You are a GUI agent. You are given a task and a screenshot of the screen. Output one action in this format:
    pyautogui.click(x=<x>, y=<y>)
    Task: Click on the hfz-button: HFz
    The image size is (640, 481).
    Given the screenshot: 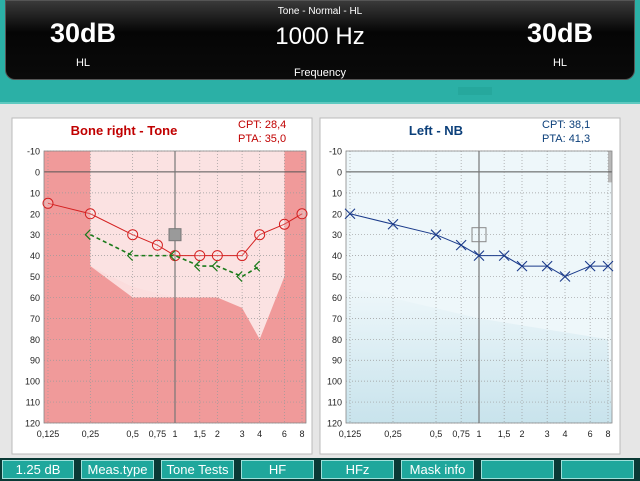 What is the action you would take?
    pyautogui.click(x=357, y=469)
    